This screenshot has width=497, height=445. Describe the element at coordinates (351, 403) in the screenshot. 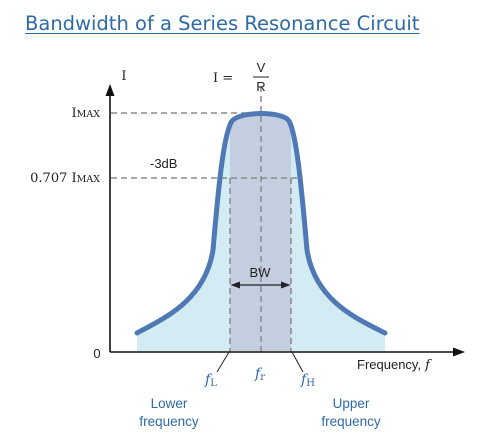

I see `svg-text: Upper` at that location.